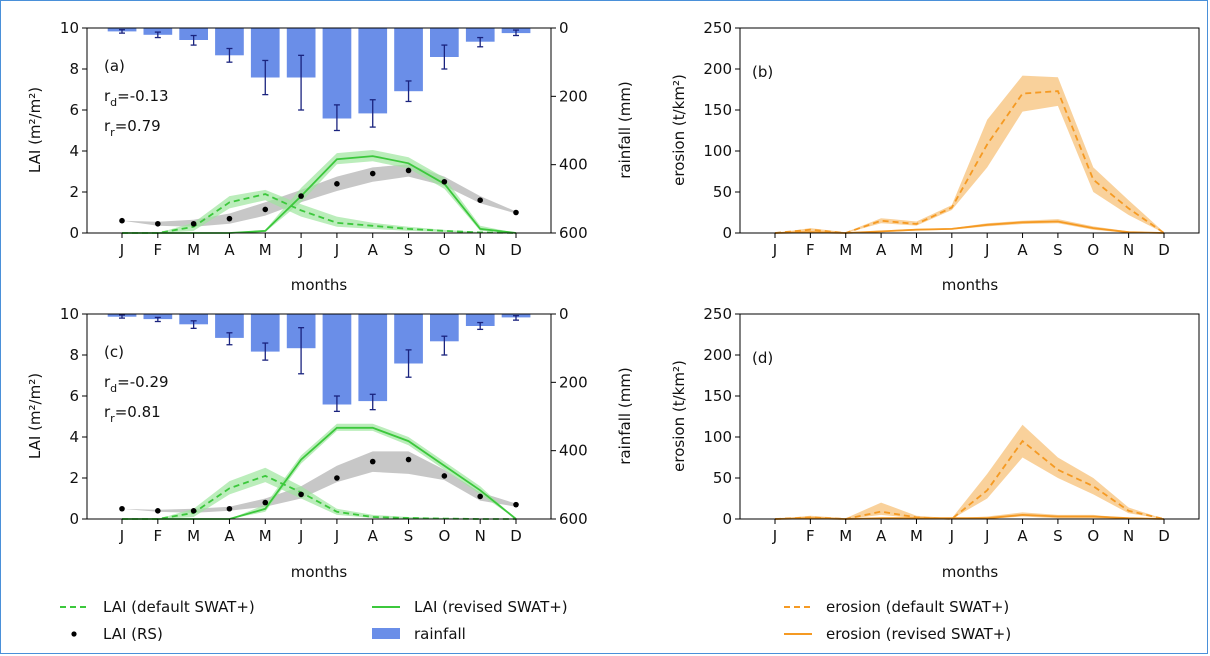  I want to click on panel-b-ytick-label-0: 0, so click(727, 233).